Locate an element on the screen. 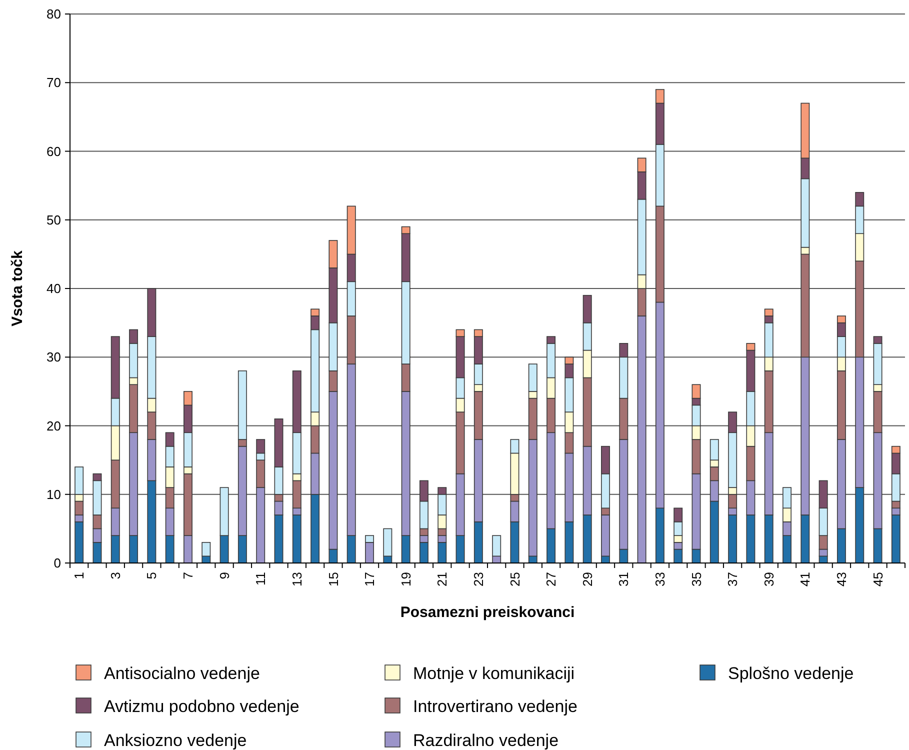  legend-label: Avtizmu podobno vedenje is located at coordinates (202, 706).